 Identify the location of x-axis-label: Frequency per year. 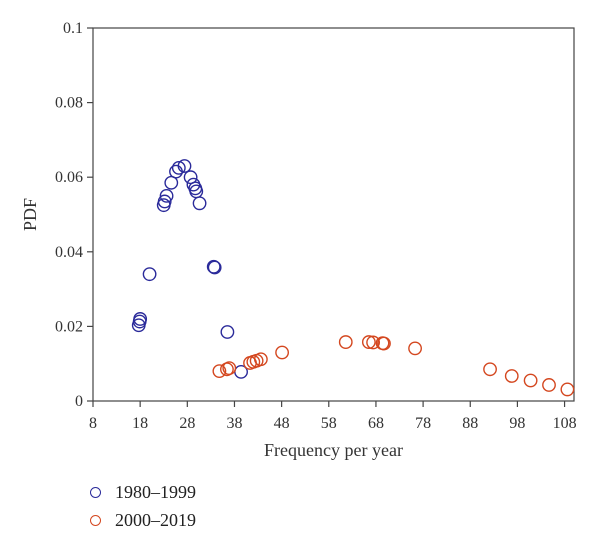
(333, 450).